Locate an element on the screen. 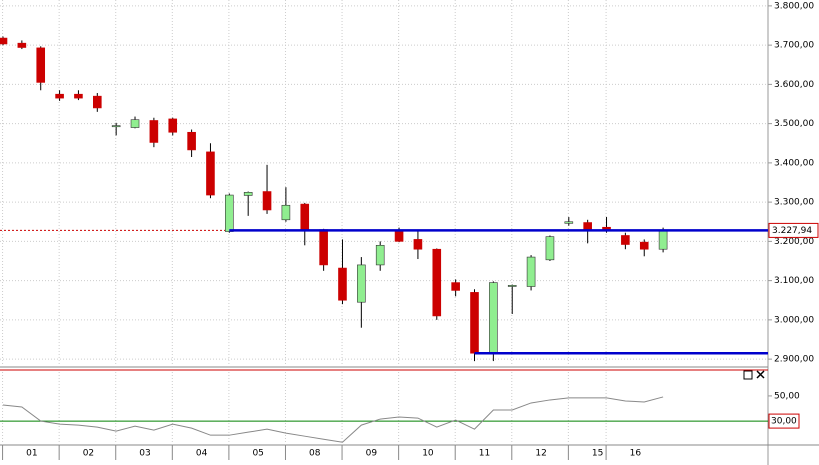 Image resolution: width=819 pixels, height=465 pixels. level-label-box is located at coordinates (784, 421).